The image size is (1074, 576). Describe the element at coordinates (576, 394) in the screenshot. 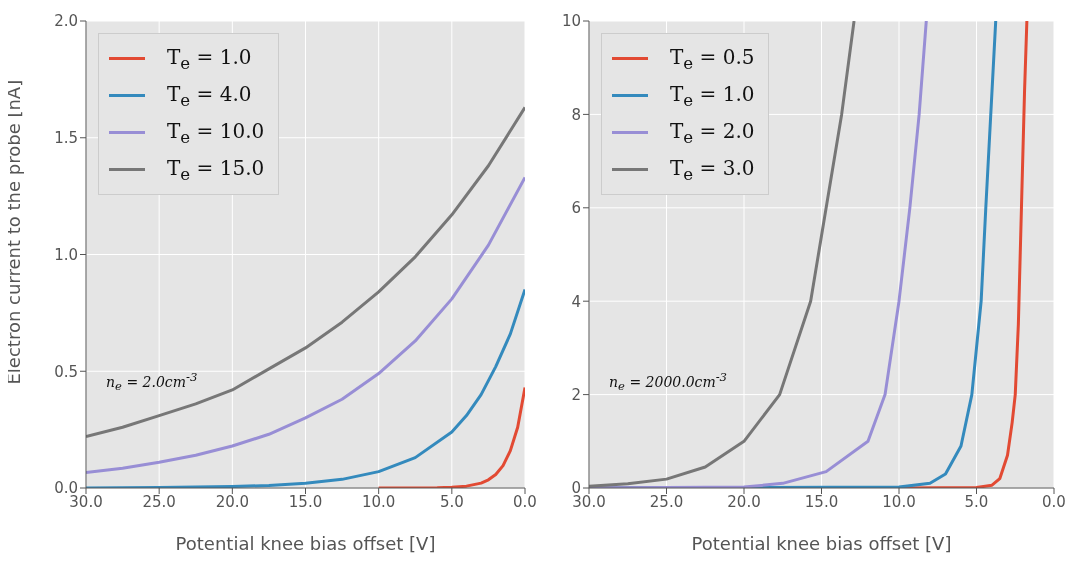

I see `y-tick-label: 2` at that location.